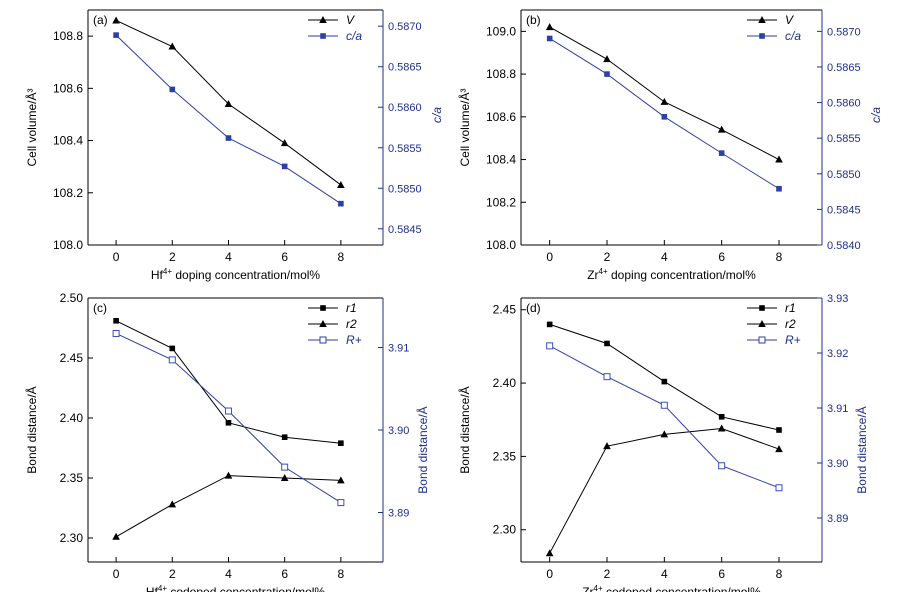 The height and width of the screenshot is (592, 910). Describe the element at coordinates (350, 20) in the screenshot. I see `legend-label-0: V` at that location.